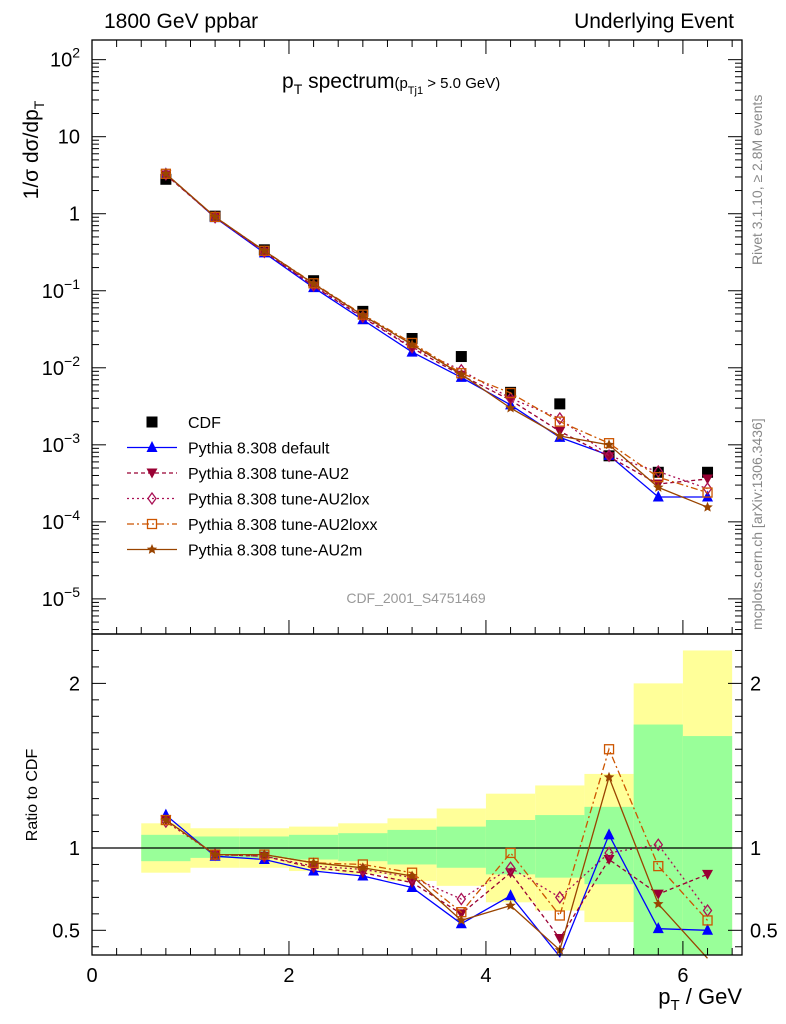  I want to click on main-title-sub: T, so click(298, 89).